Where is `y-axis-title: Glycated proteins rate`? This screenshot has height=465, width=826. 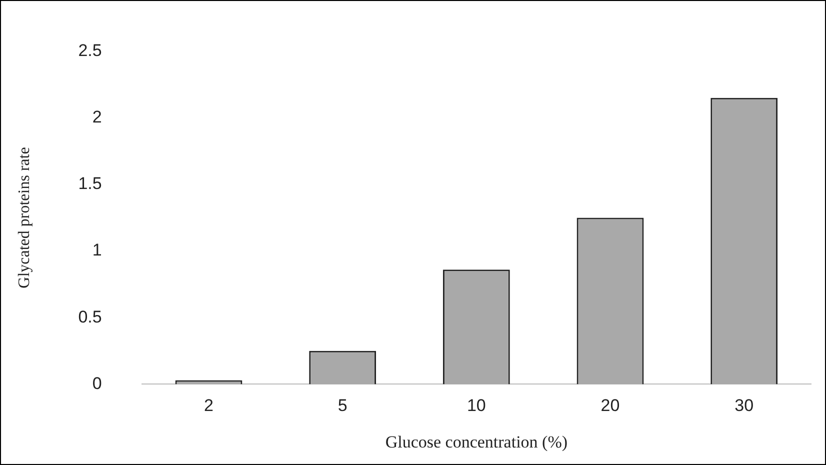 y-axis-title: Glycated proteins rate is located at coordinates (24, 217).